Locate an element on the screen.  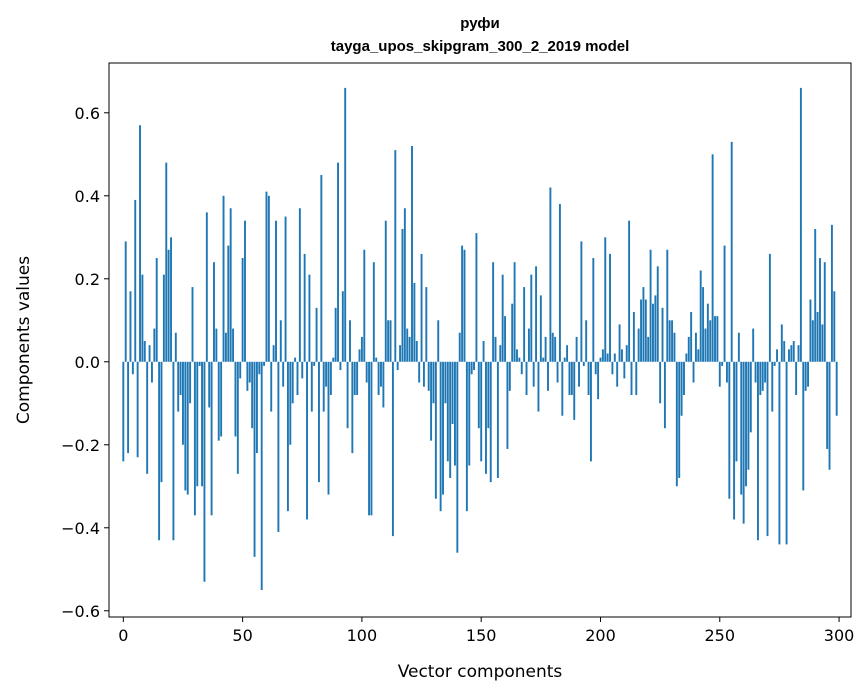
y-tick-label: −0.6 is located at coordinates (80, 611).